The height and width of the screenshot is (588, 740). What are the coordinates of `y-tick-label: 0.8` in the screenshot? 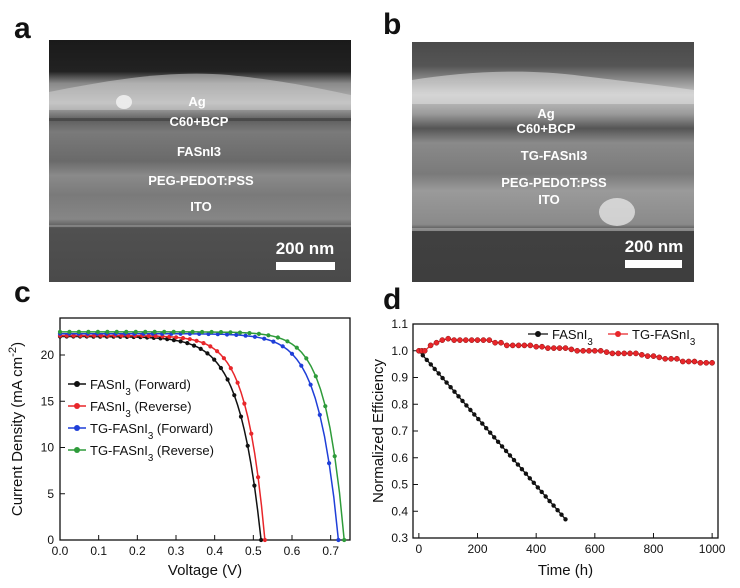 It's located at (399, 404).